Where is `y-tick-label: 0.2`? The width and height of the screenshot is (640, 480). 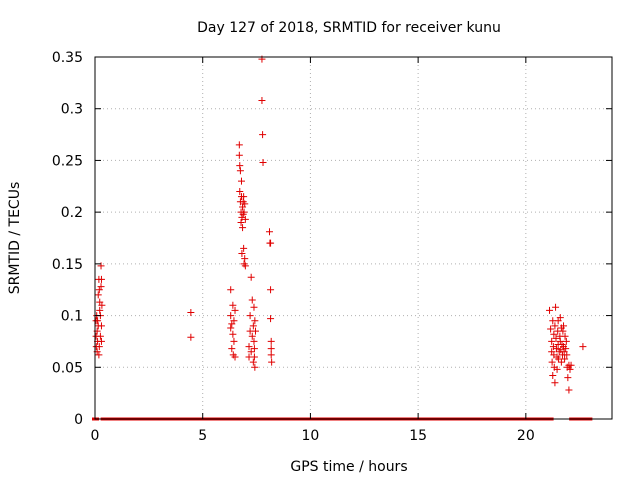
y-tick-label: 0.2 is located at coordinates (72, 213).